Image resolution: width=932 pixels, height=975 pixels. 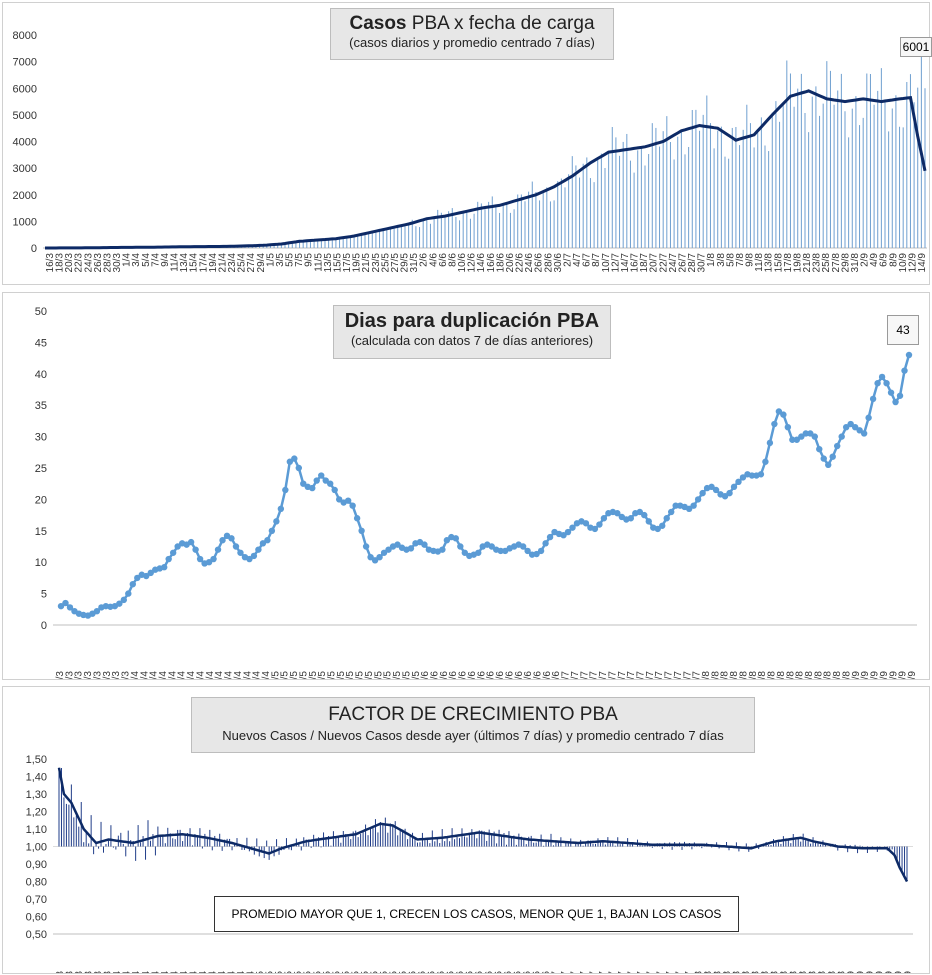 I want to click on duplicacion-xtick-label: 14/9, so click(x=912, y=675).